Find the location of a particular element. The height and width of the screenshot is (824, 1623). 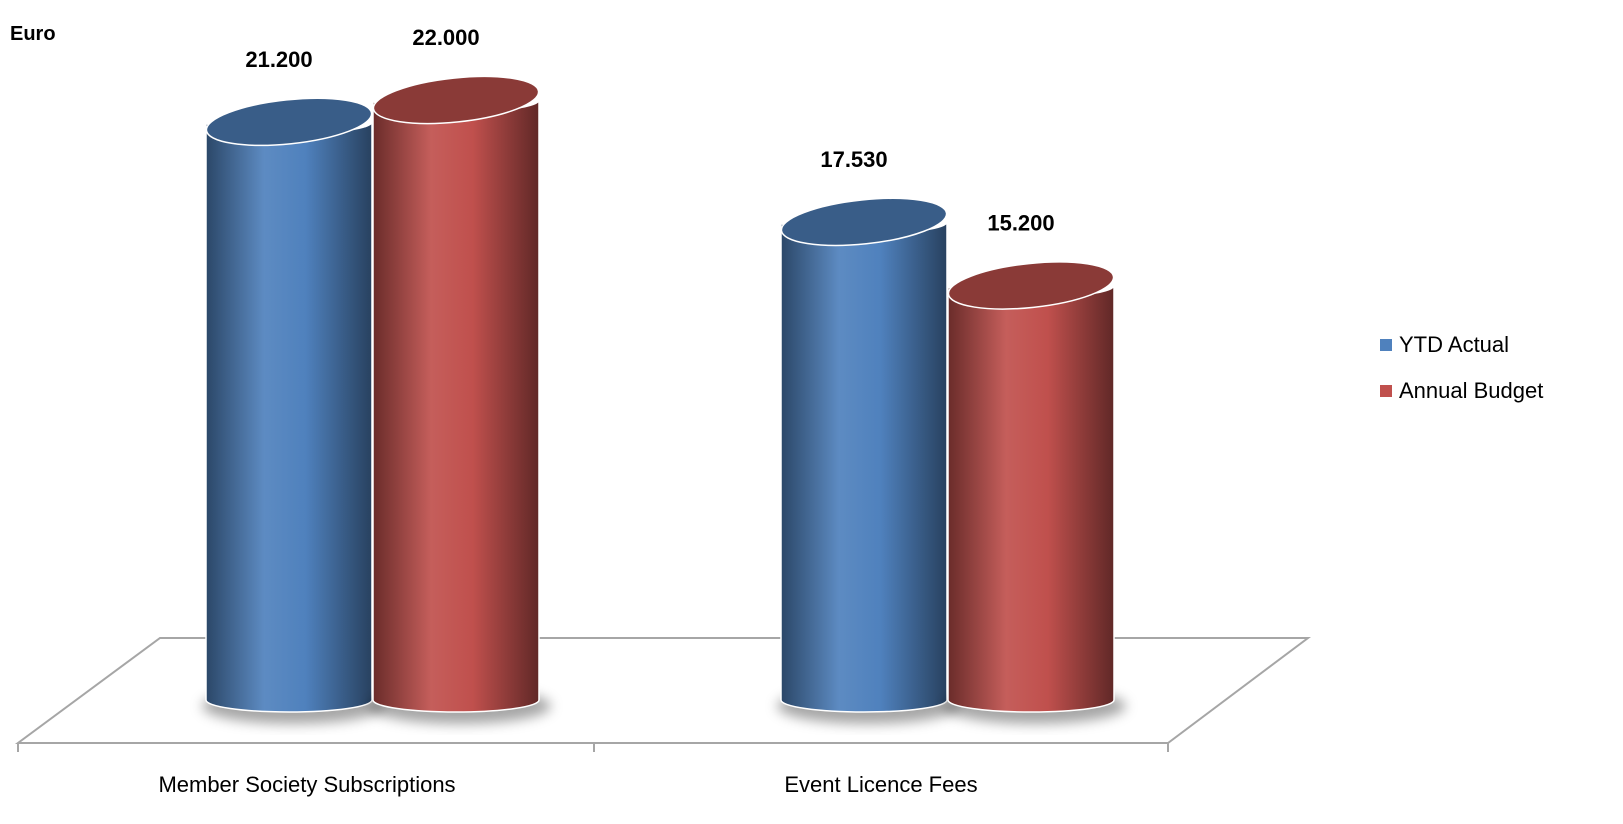

legend-swatch-ytd-actual is located at coordinates (1386, 345).